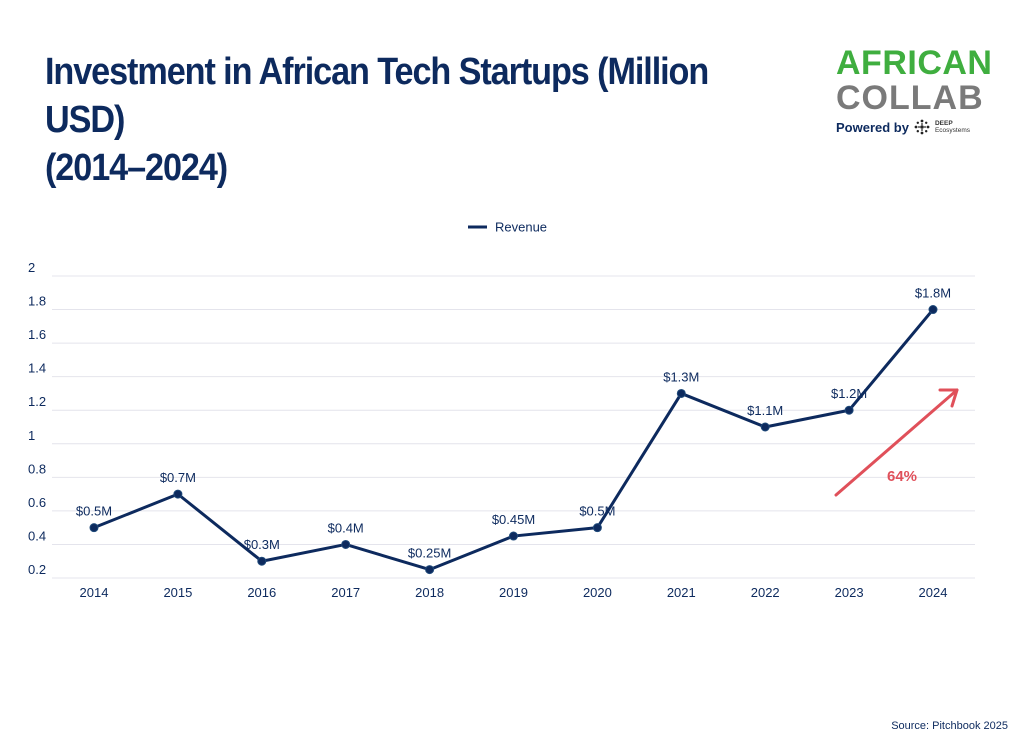  What do you see at coordinates (429, 592) in the screenshot?
I see `x-tick-label: 2018` at bounding box center [429, 592].